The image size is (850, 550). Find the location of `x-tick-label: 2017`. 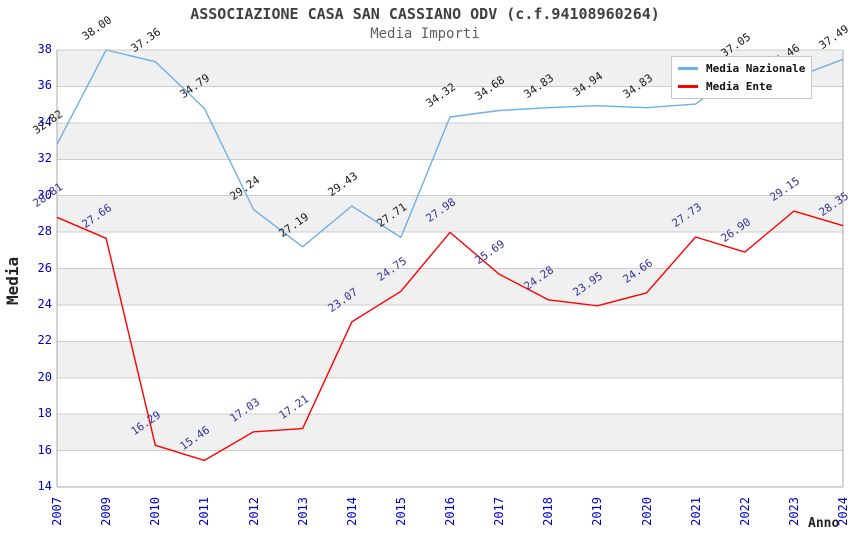

x-tick-label: 2017 is located at coordinates (499, 511).